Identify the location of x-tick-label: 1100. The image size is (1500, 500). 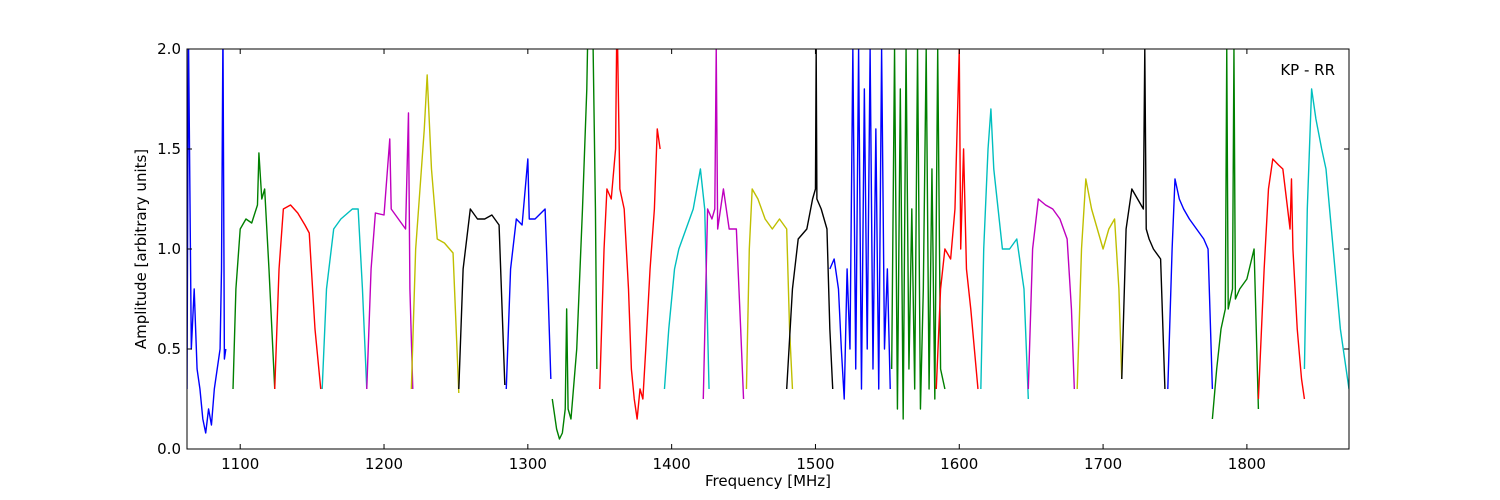
(240, 464).